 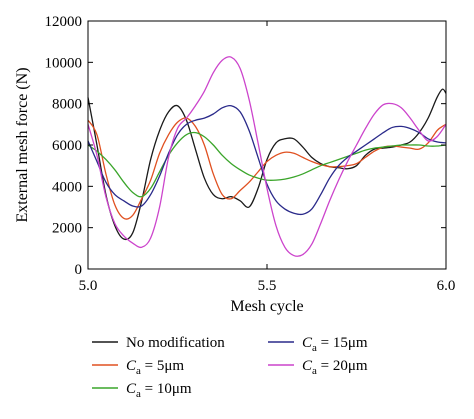 What do you see at coordinates (64, 63) in the screenshot?
I see `y-tick-label: 10000` at bounding box center [64, 63].